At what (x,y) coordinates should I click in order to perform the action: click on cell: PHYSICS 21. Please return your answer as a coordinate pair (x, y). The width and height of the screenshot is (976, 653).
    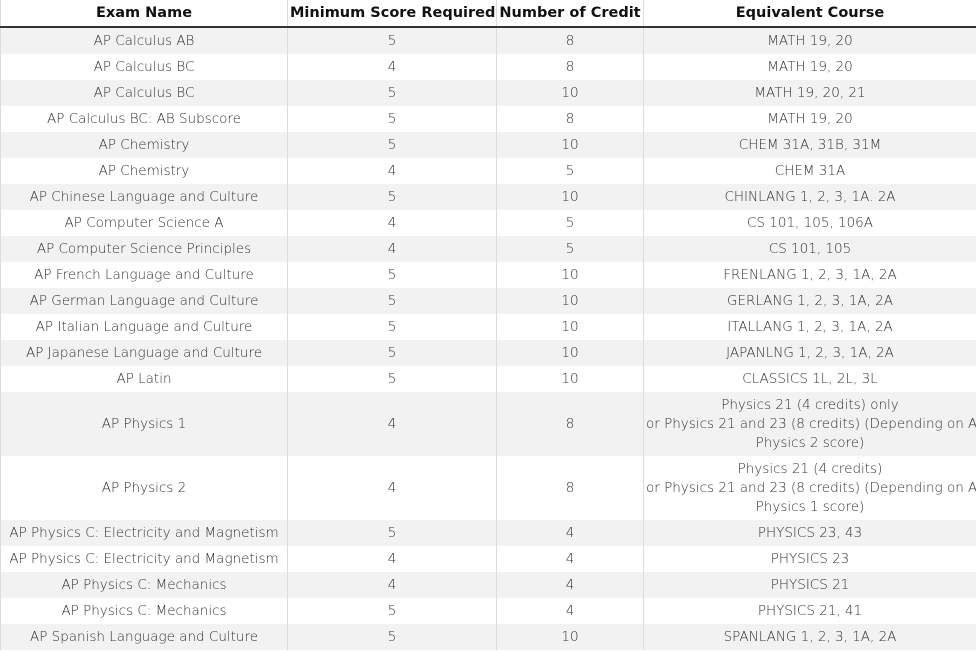
    Looking at the image, I should click on (809, 585).